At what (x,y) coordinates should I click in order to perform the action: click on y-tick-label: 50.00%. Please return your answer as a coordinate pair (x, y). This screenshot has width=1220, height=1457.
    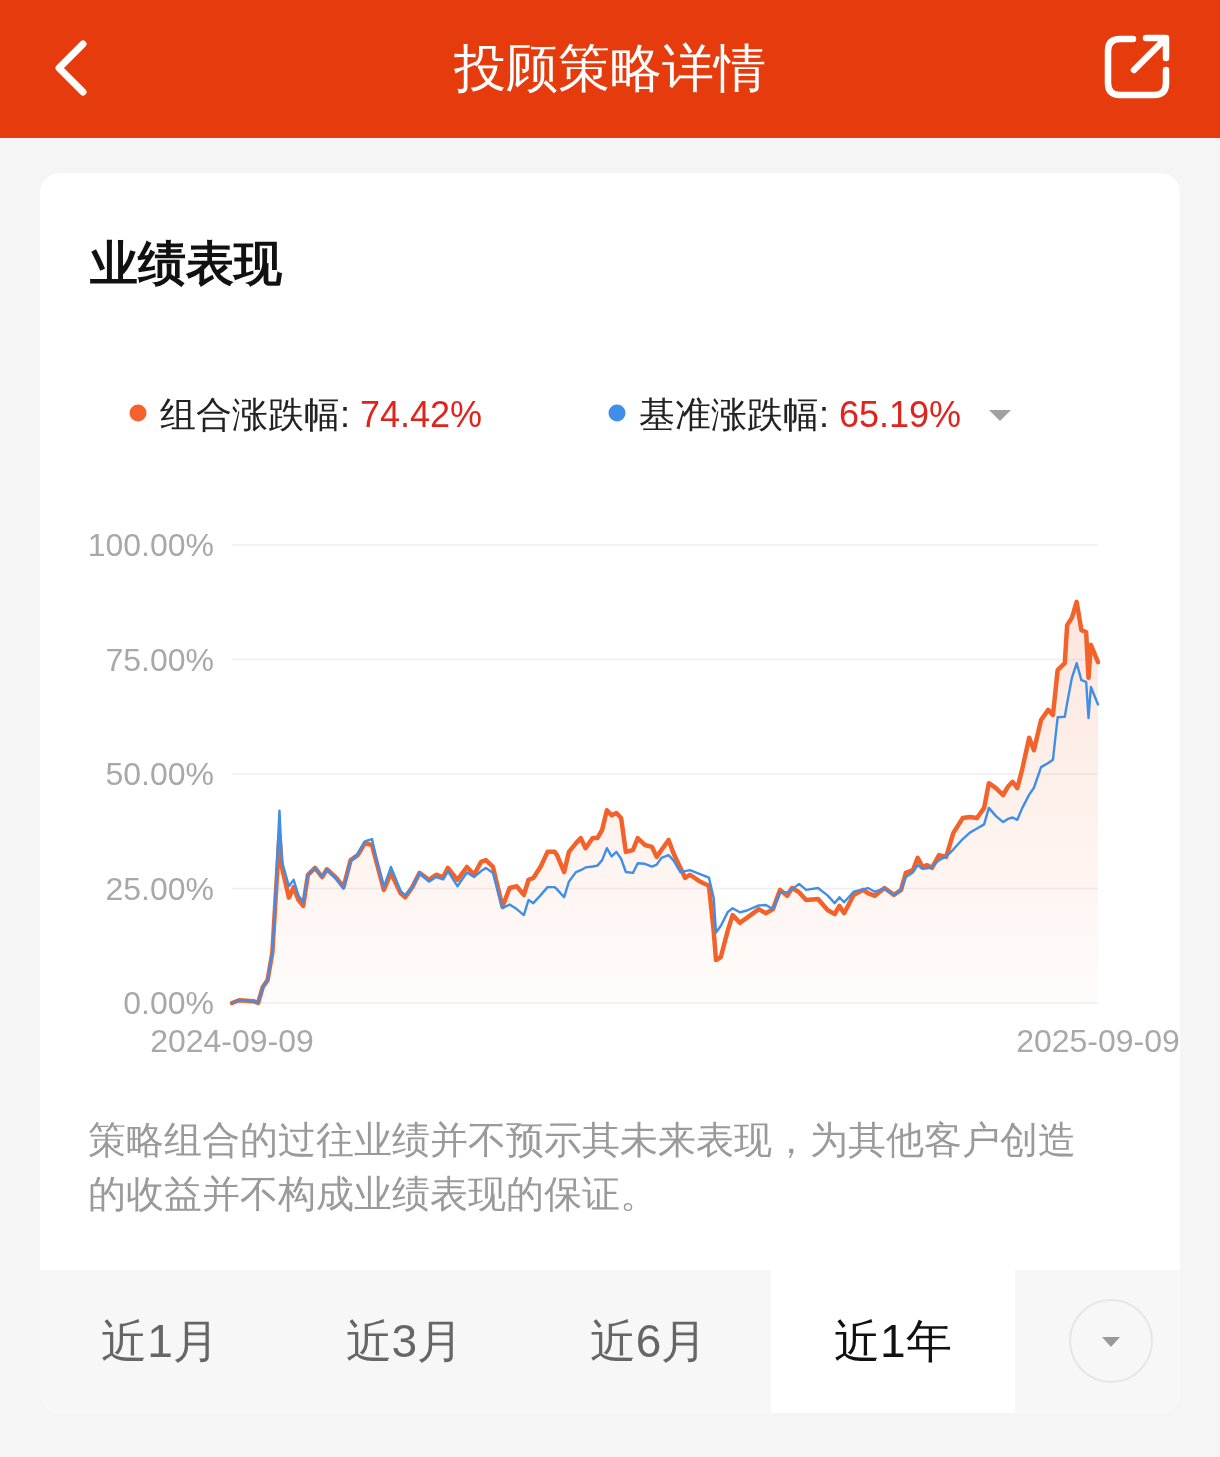
    Looking at the image, I should click on (159, 774).